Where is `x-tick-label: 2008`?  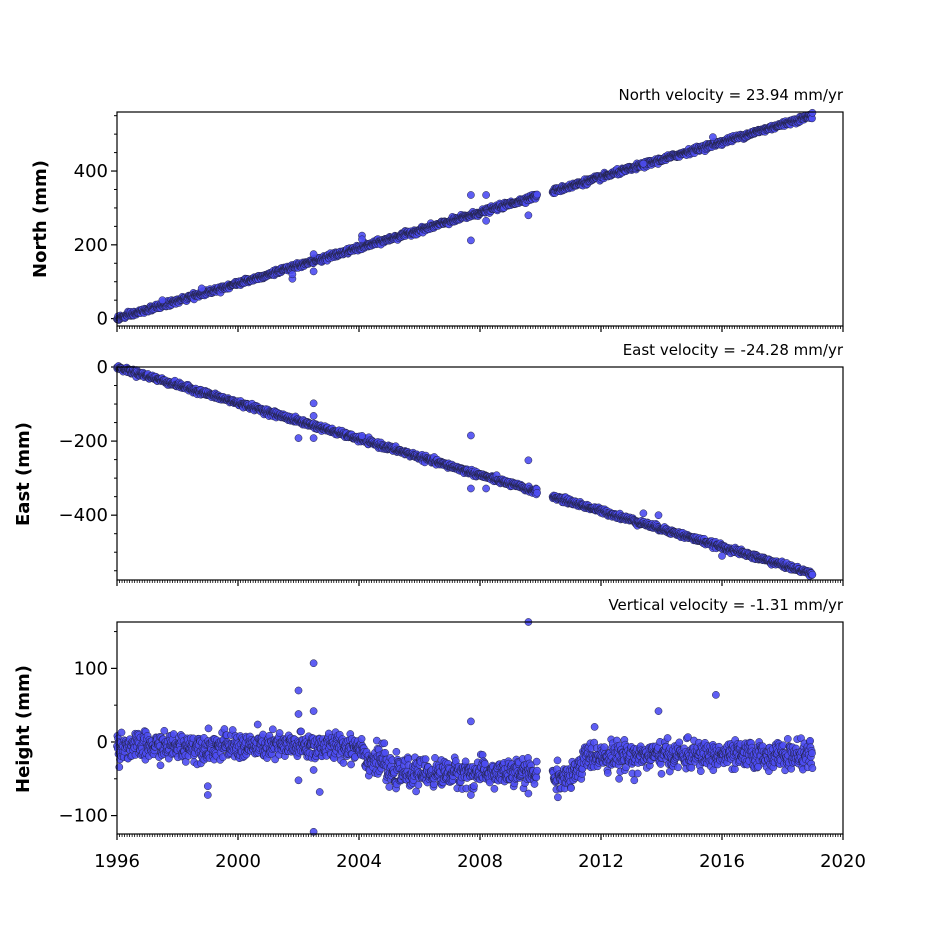
x-tick-label: 2008 is located at coordinates (480, 861).